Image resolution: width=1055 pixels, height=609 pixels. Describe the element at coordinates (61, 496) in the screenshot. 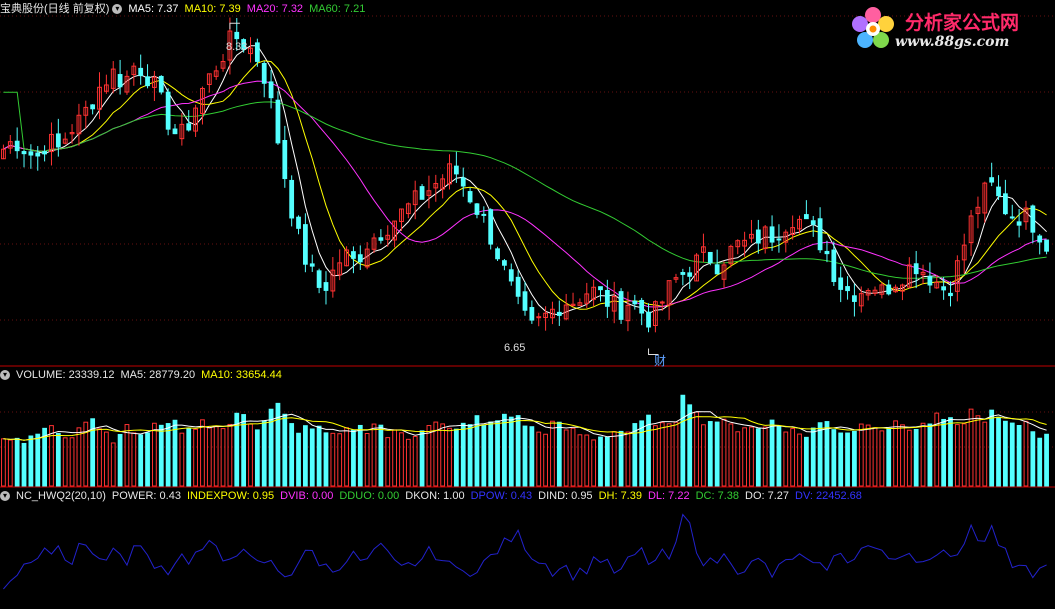

I see `indicator-name: NC_HWQ2(20,10)` at that location.